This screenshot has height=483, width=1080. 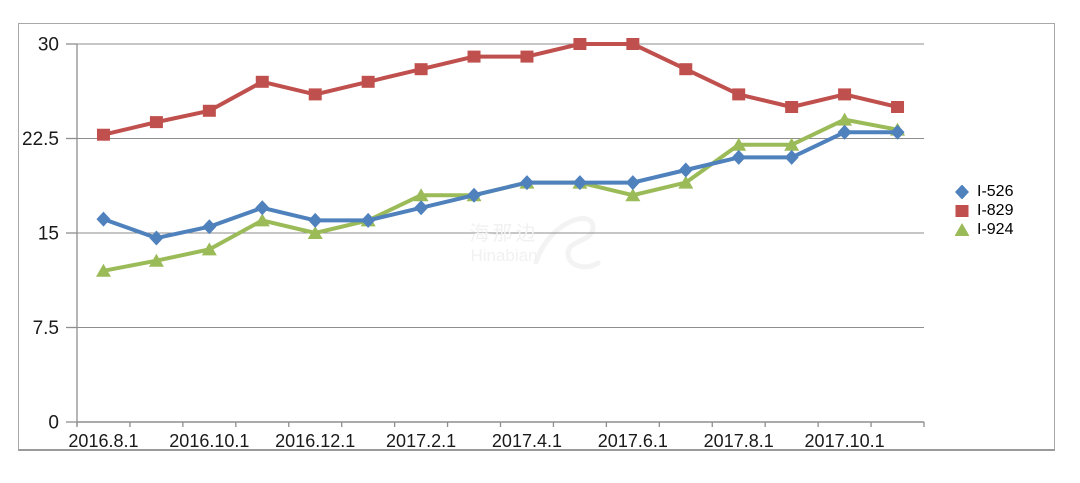 I want to click on legend-item-i526: I-526, so click(x=984, y=191).